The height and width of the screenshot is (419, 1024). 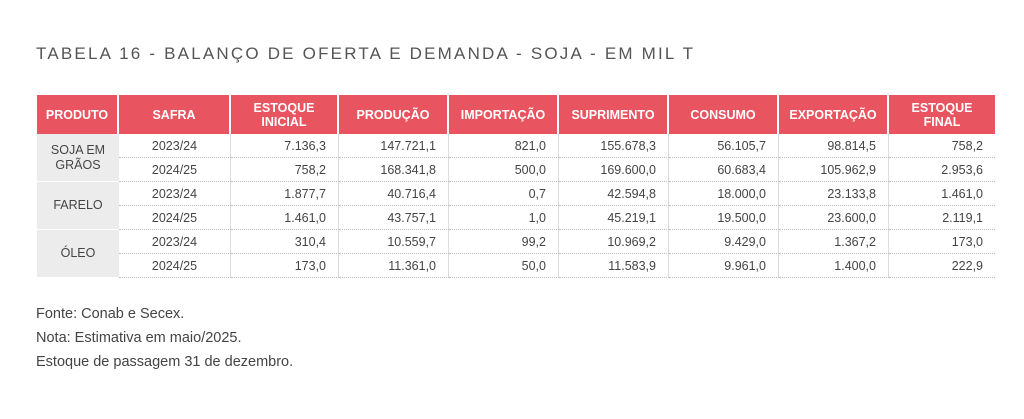 What do you see at coordinates (614, 242) in the screenshot?
I see `suprimento-cell: 10.969,2` at bounding box center [614, 242].